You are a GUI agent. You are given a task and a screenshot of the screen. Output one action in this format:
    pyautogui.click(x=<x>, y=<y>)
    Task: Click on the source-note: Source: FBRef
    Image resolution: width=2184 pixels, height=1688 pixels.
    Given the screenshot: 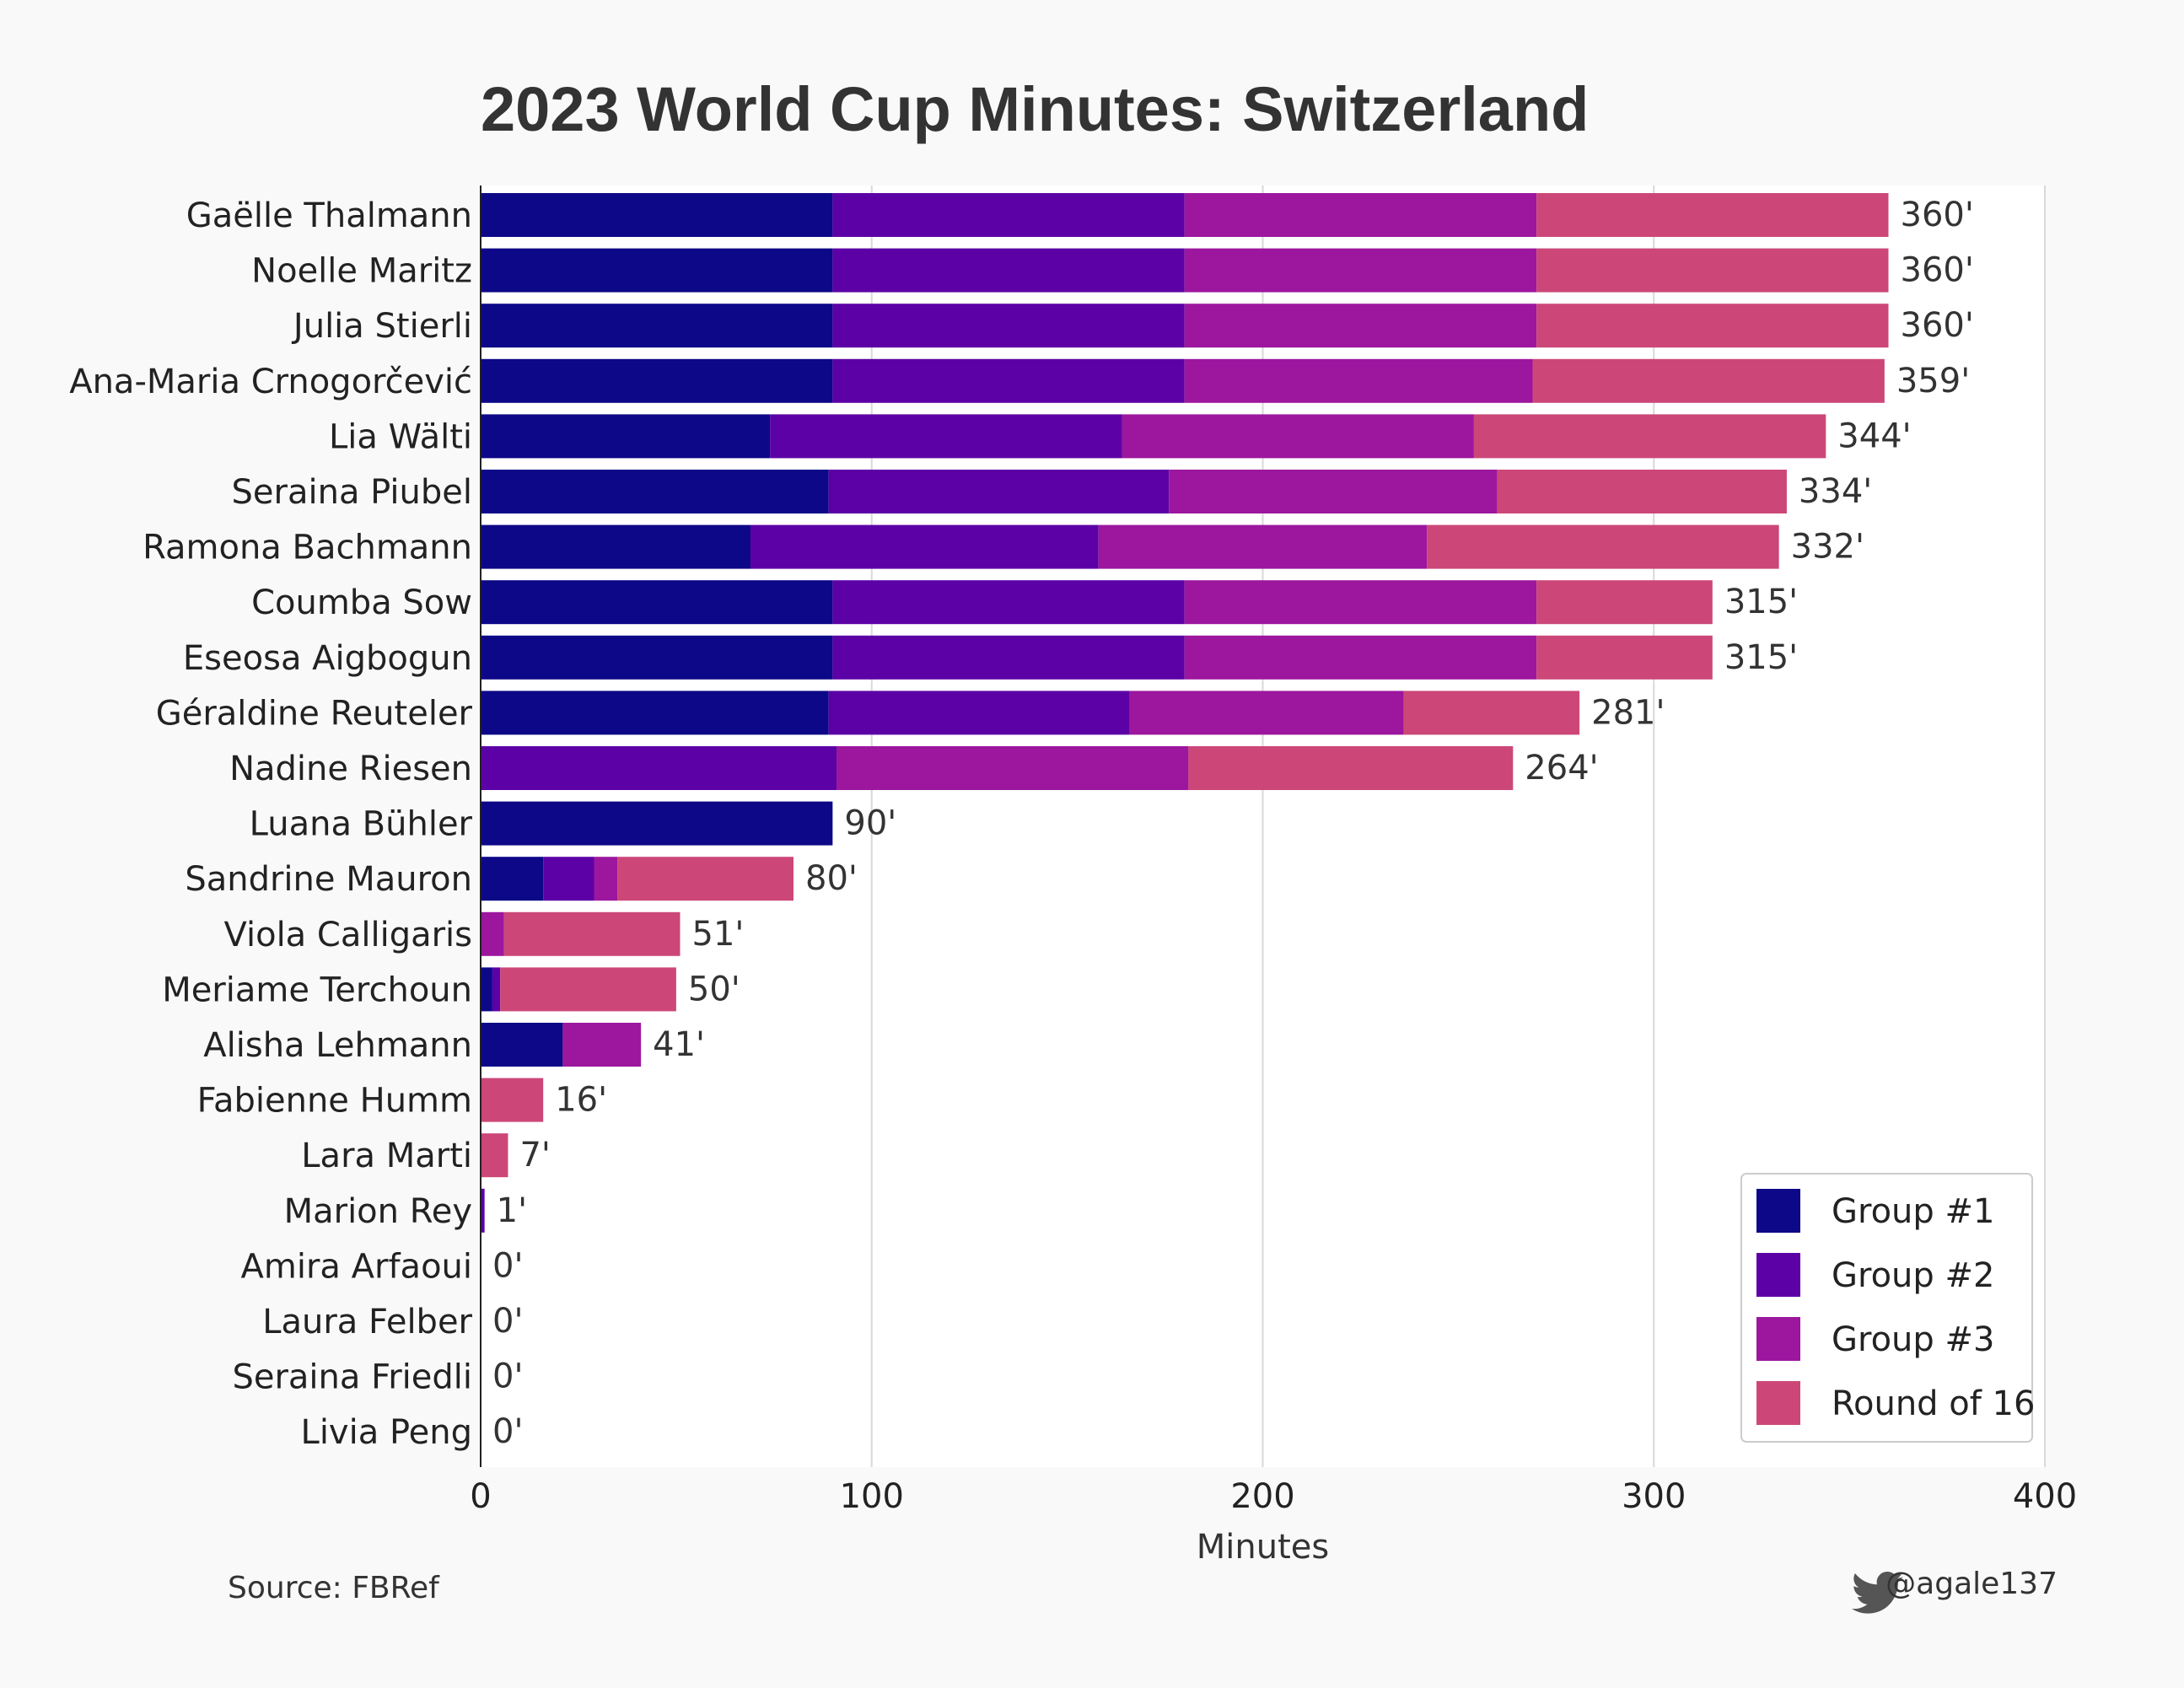 What is the action you would take?
    pyautogui.click(x=334, y=1588)
    